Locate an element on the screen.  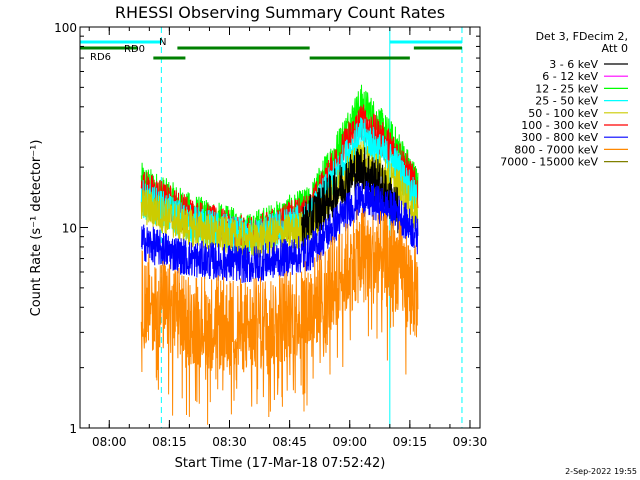
footer-timestamp: 2-Sep-2022 19:55 is located at coordinates (601, 471).